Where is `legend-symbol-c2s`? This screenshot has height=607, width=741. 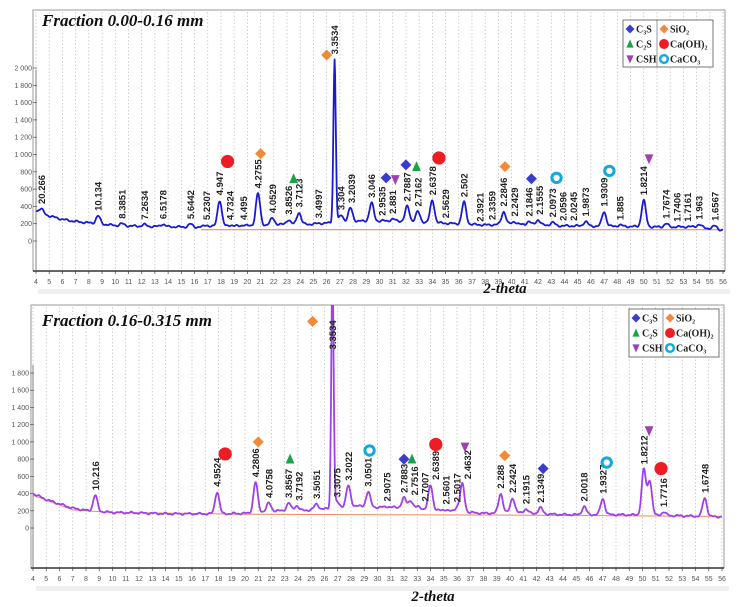
legend-symbol-c2s is located at coordinates (636, 332).